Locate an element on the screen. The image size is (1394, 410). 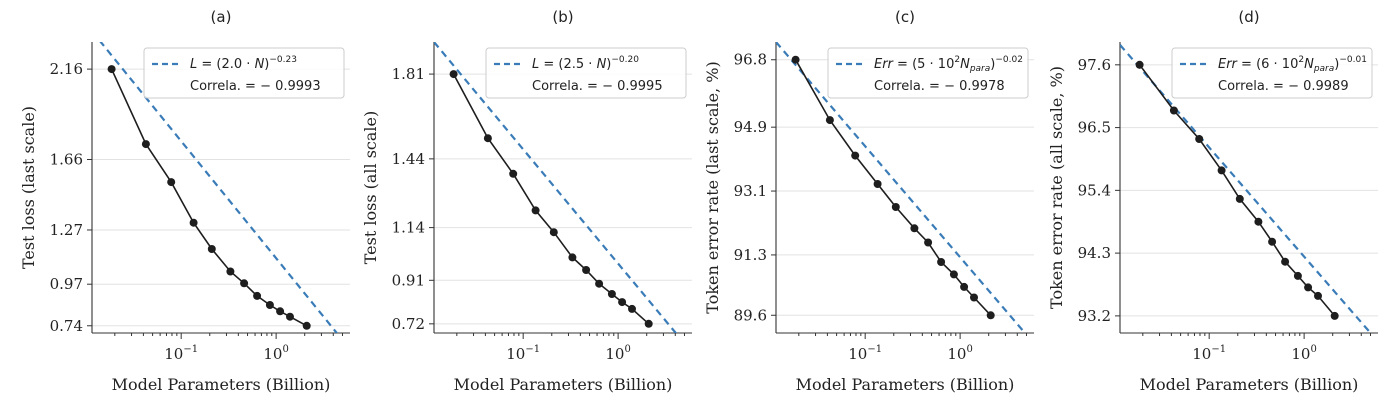
legend-correlation-label: Correla. = − 0.9978 is located at coordinates (939, 86).